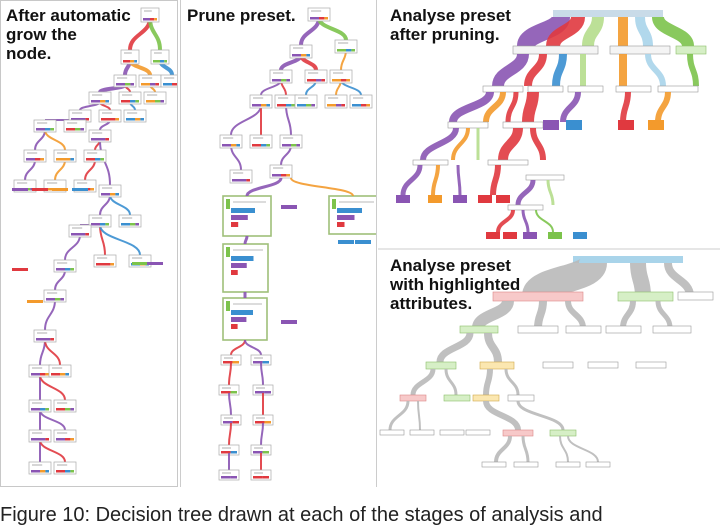 Image resolution: width=720 pixels, height=528 pixels. What do you see at coordinates (238, 347) in the screenshot?
I see `mid-branch-low-a` at bounding box center [238, 347].